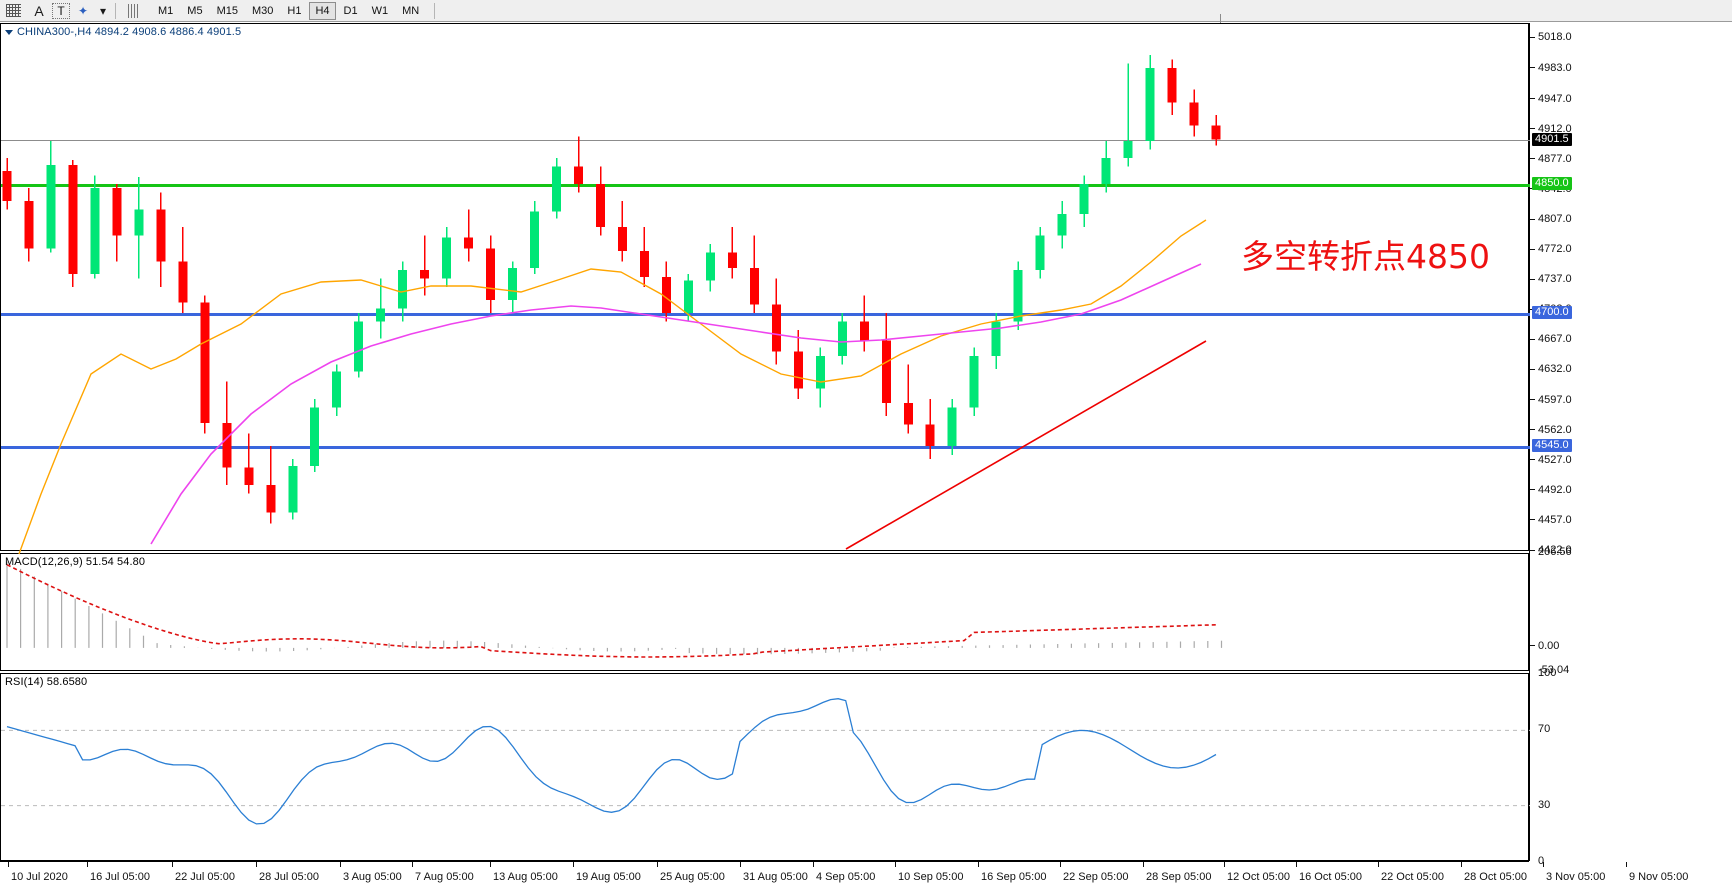  I want to click on timeframe-button-w1: W1, so click(380, 10).